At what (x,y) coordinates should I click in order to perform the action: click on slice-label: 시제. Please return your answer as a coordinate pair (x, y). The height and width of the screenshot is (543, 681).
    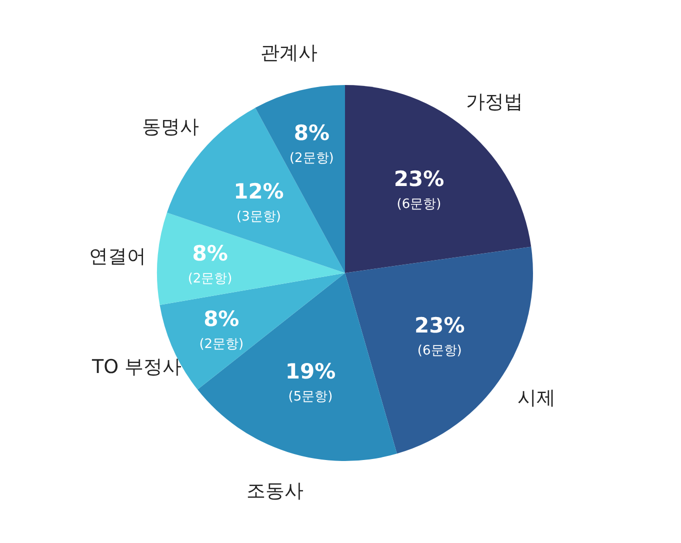
    Looking at the image, I should click on (536, 398).